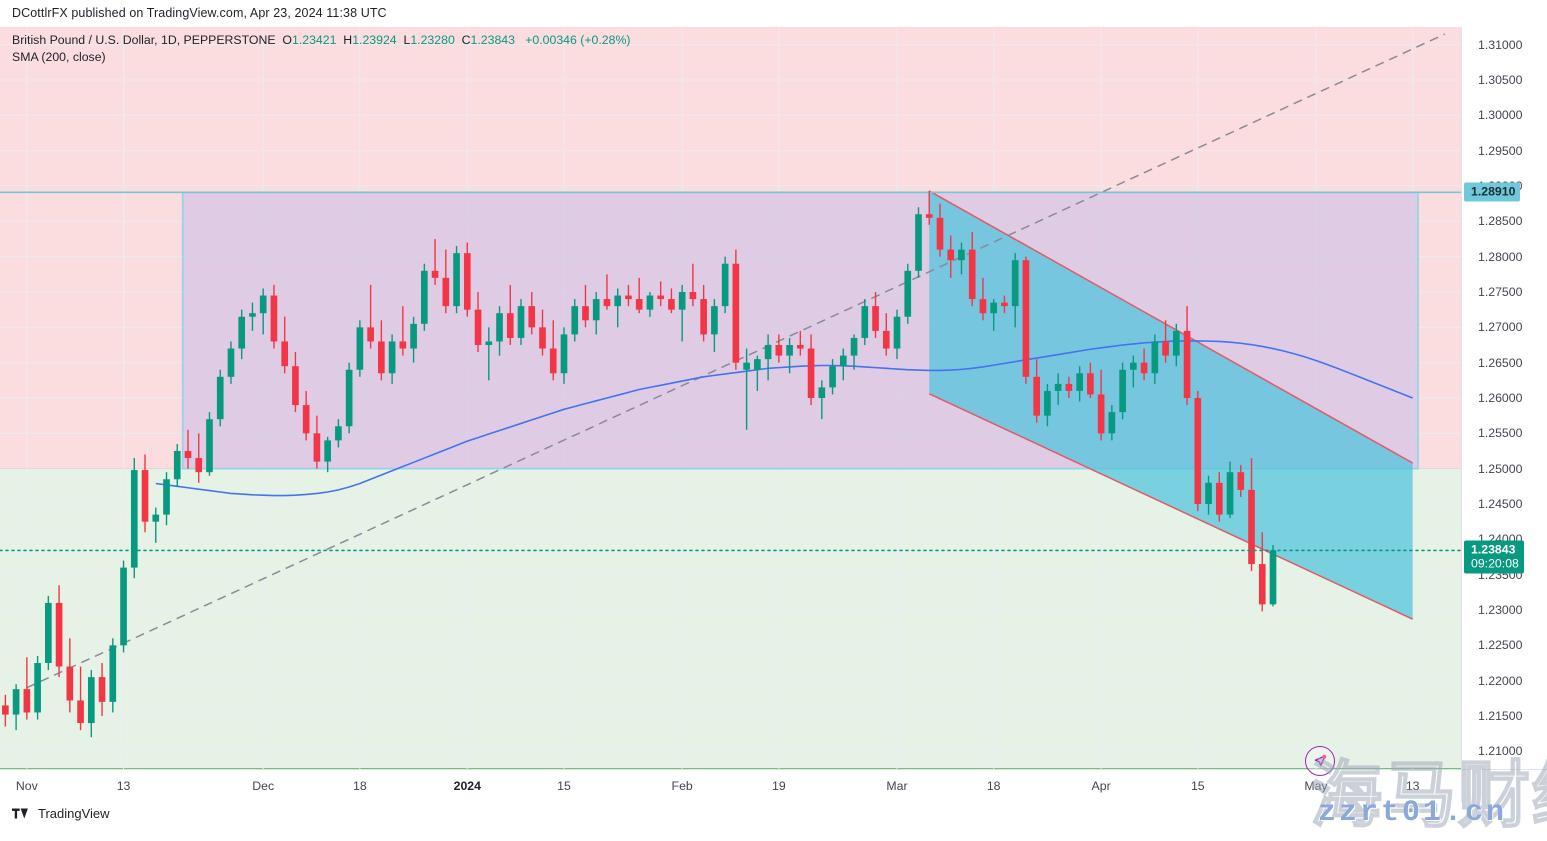 The height and width of the screenshot is (841, 1547). I want to click on time-tick: 18, so click(360, 786).